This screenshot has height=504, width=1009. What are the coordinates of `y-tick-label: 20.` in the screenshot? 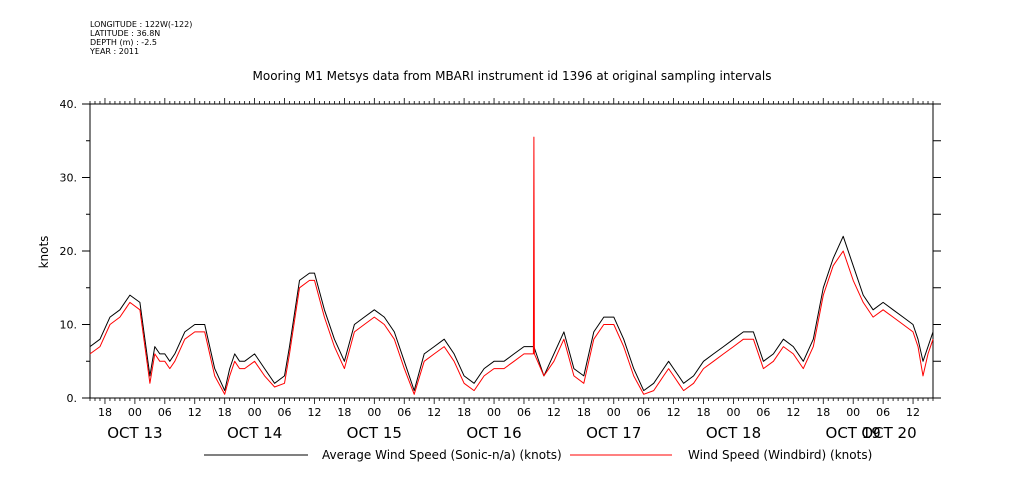 It's located at (69, 251).